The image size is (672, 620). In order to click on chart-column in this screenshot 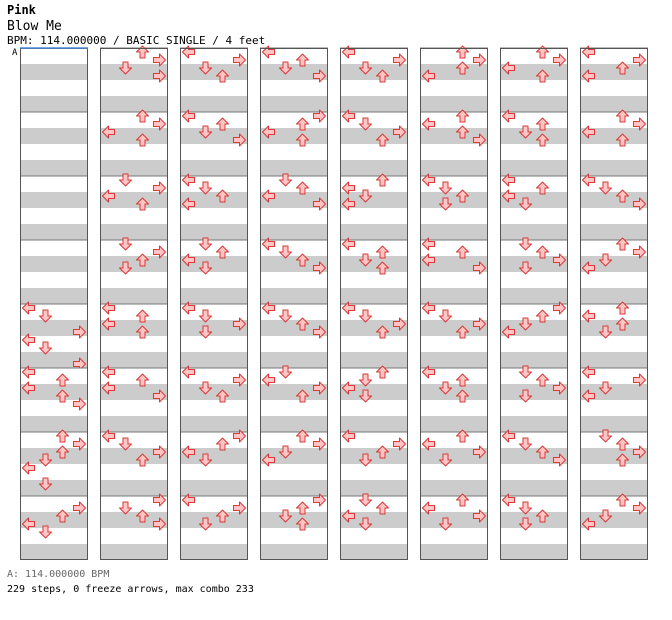, I will do `click(454, 302)`.